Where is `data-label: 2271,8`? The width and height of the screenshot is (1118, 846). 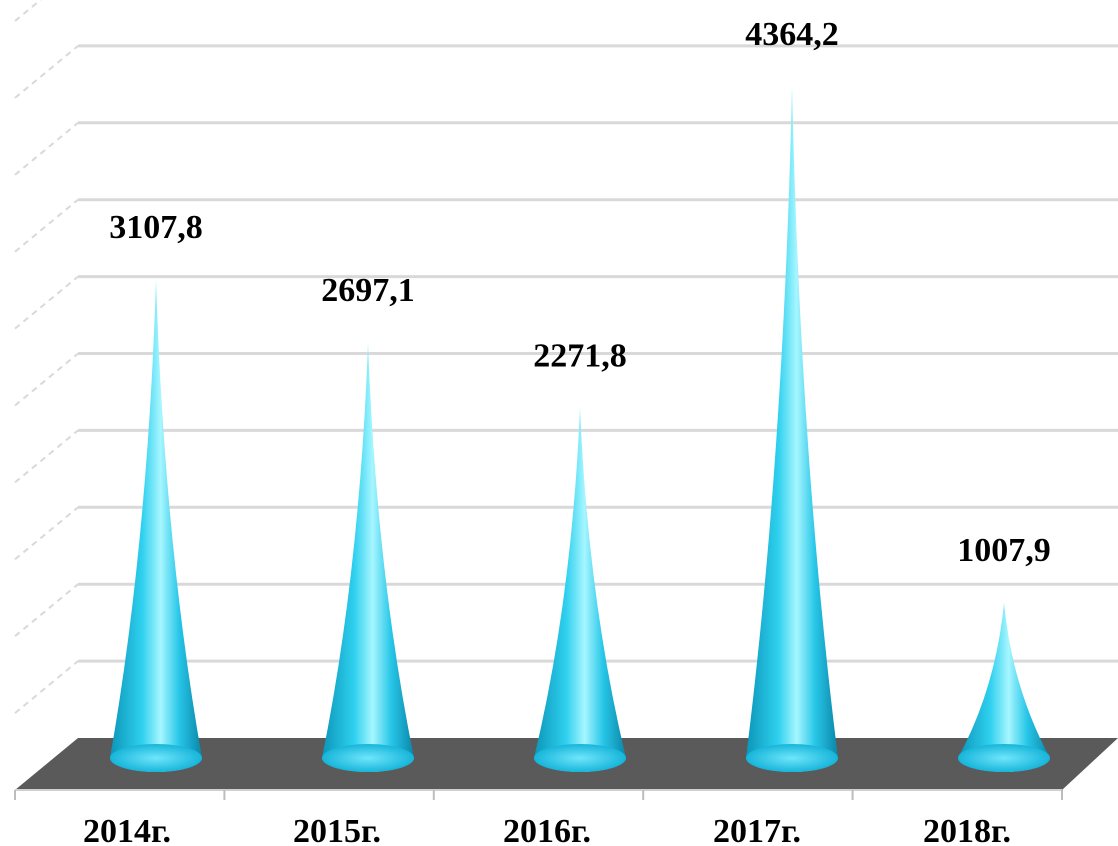
data-label: 2271,8 is located at coordinates (580, 356).